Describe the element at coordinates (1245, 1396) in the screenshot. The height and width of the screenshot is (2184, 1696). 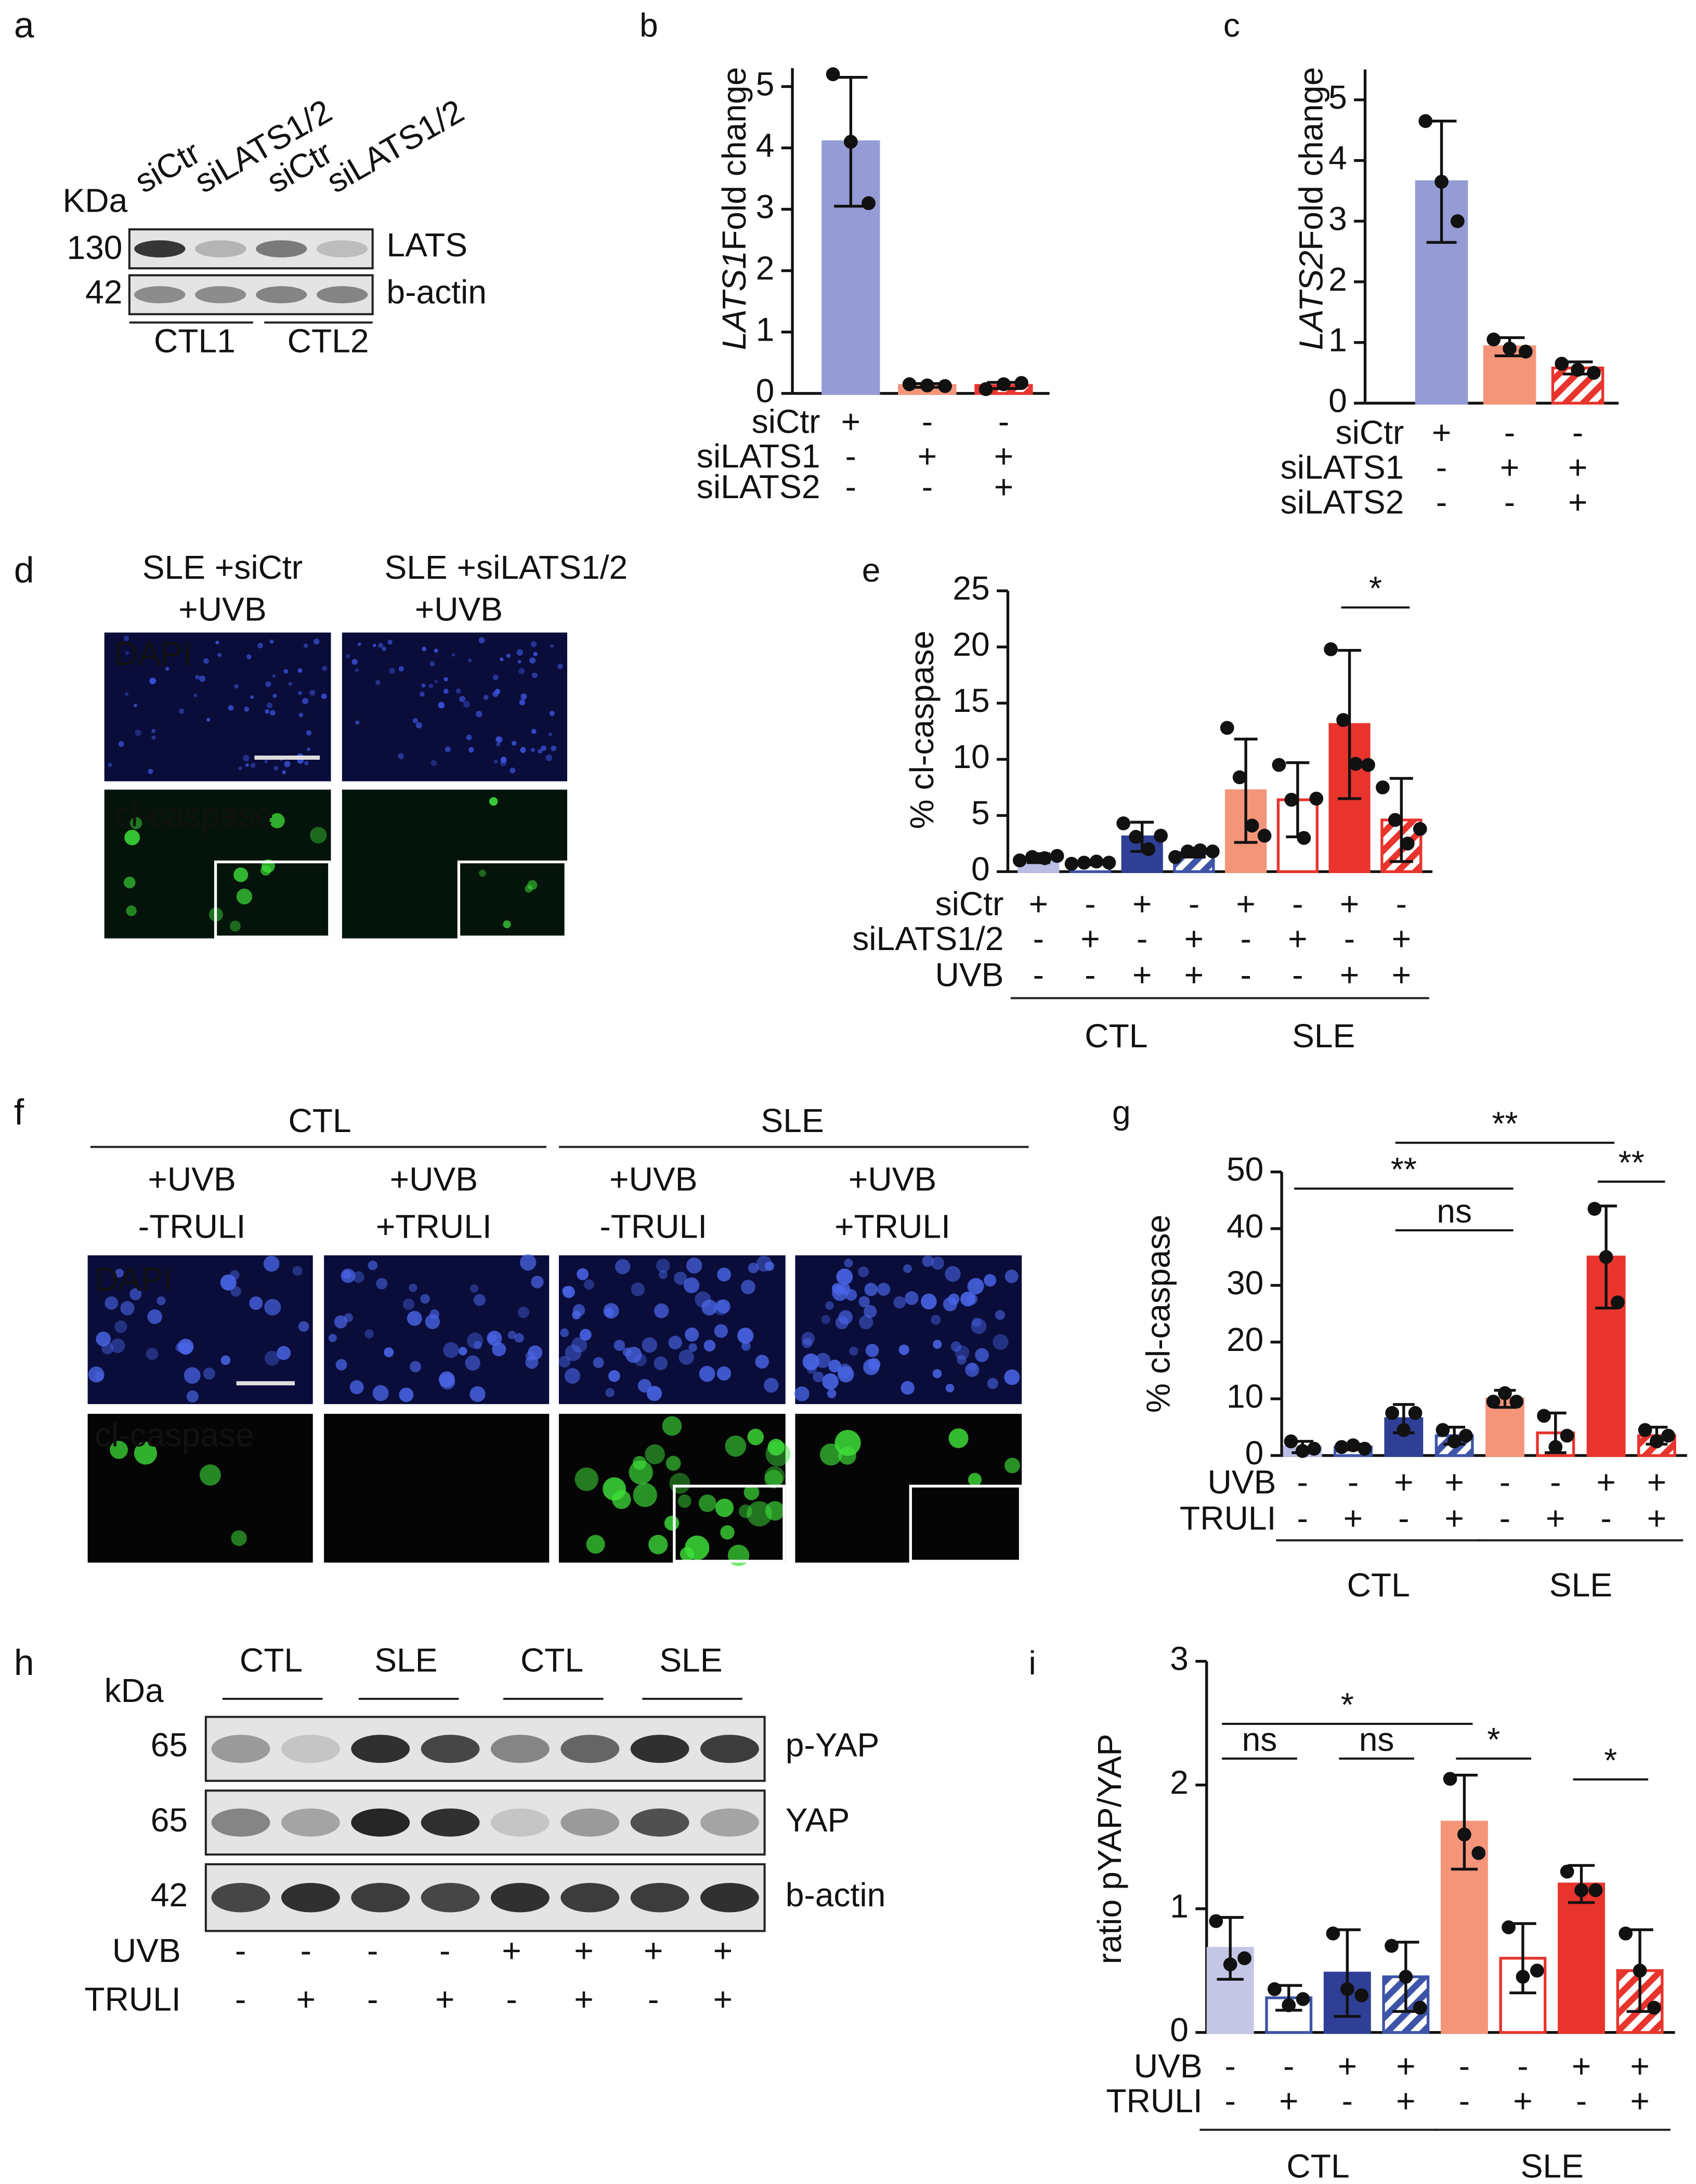
I see `y-tick-label: 10` at that location.